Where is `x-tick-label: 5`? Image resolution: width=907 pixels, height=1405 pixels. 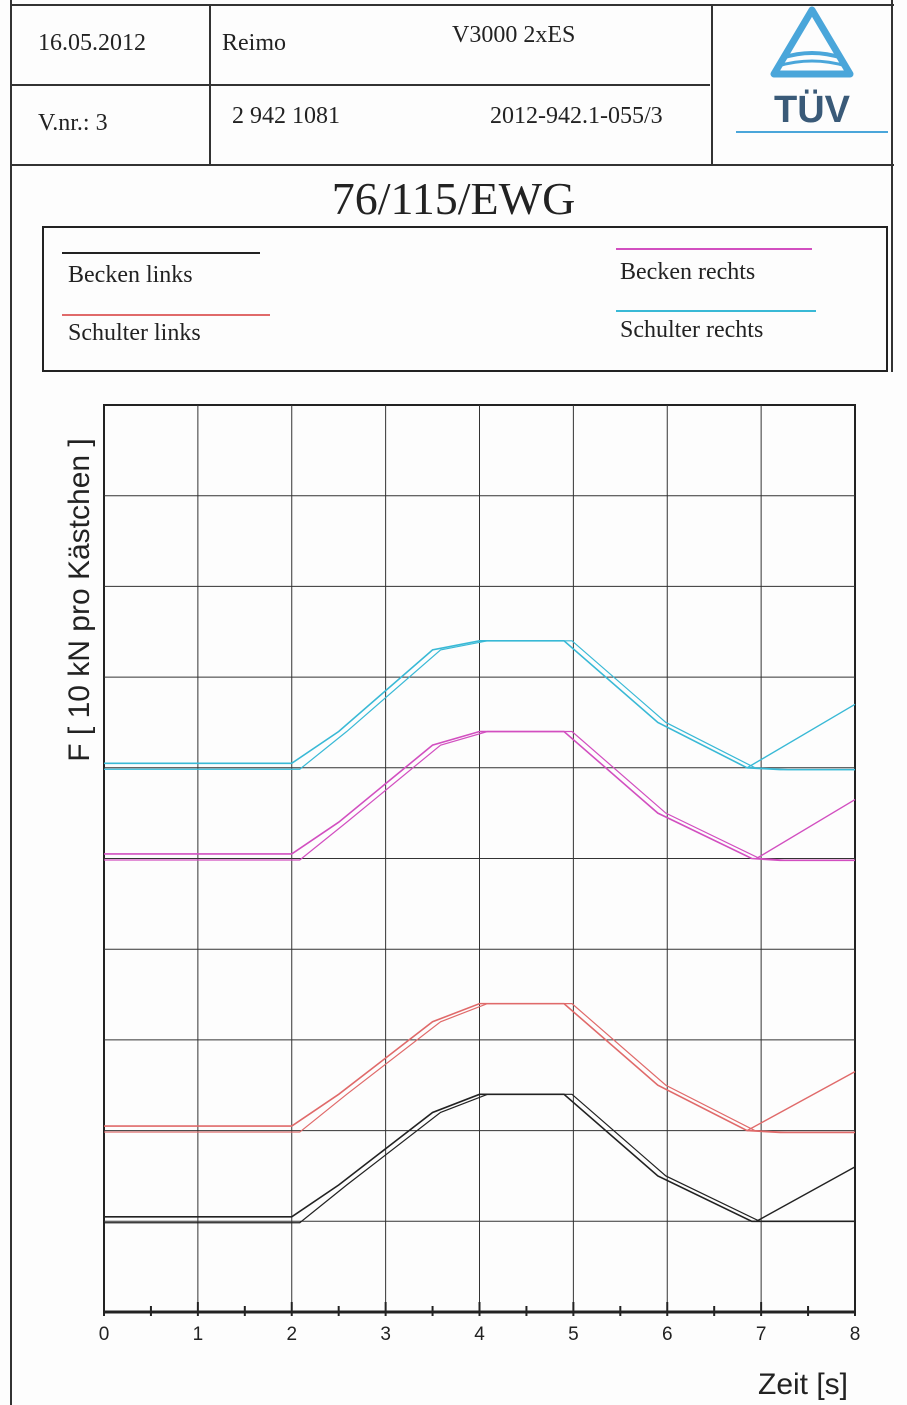 x-tick-label: 5 is located at coordinates (573, 1334).